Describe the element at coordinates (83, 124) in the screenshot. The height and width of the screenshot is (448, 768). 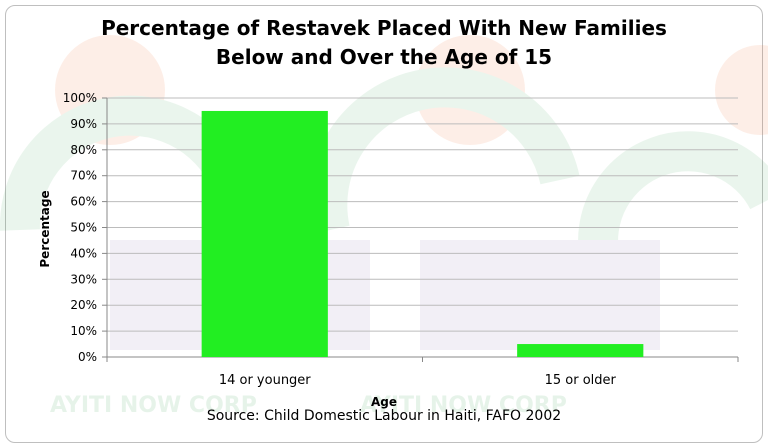
I see `y-tick-label: 90%` at that location.